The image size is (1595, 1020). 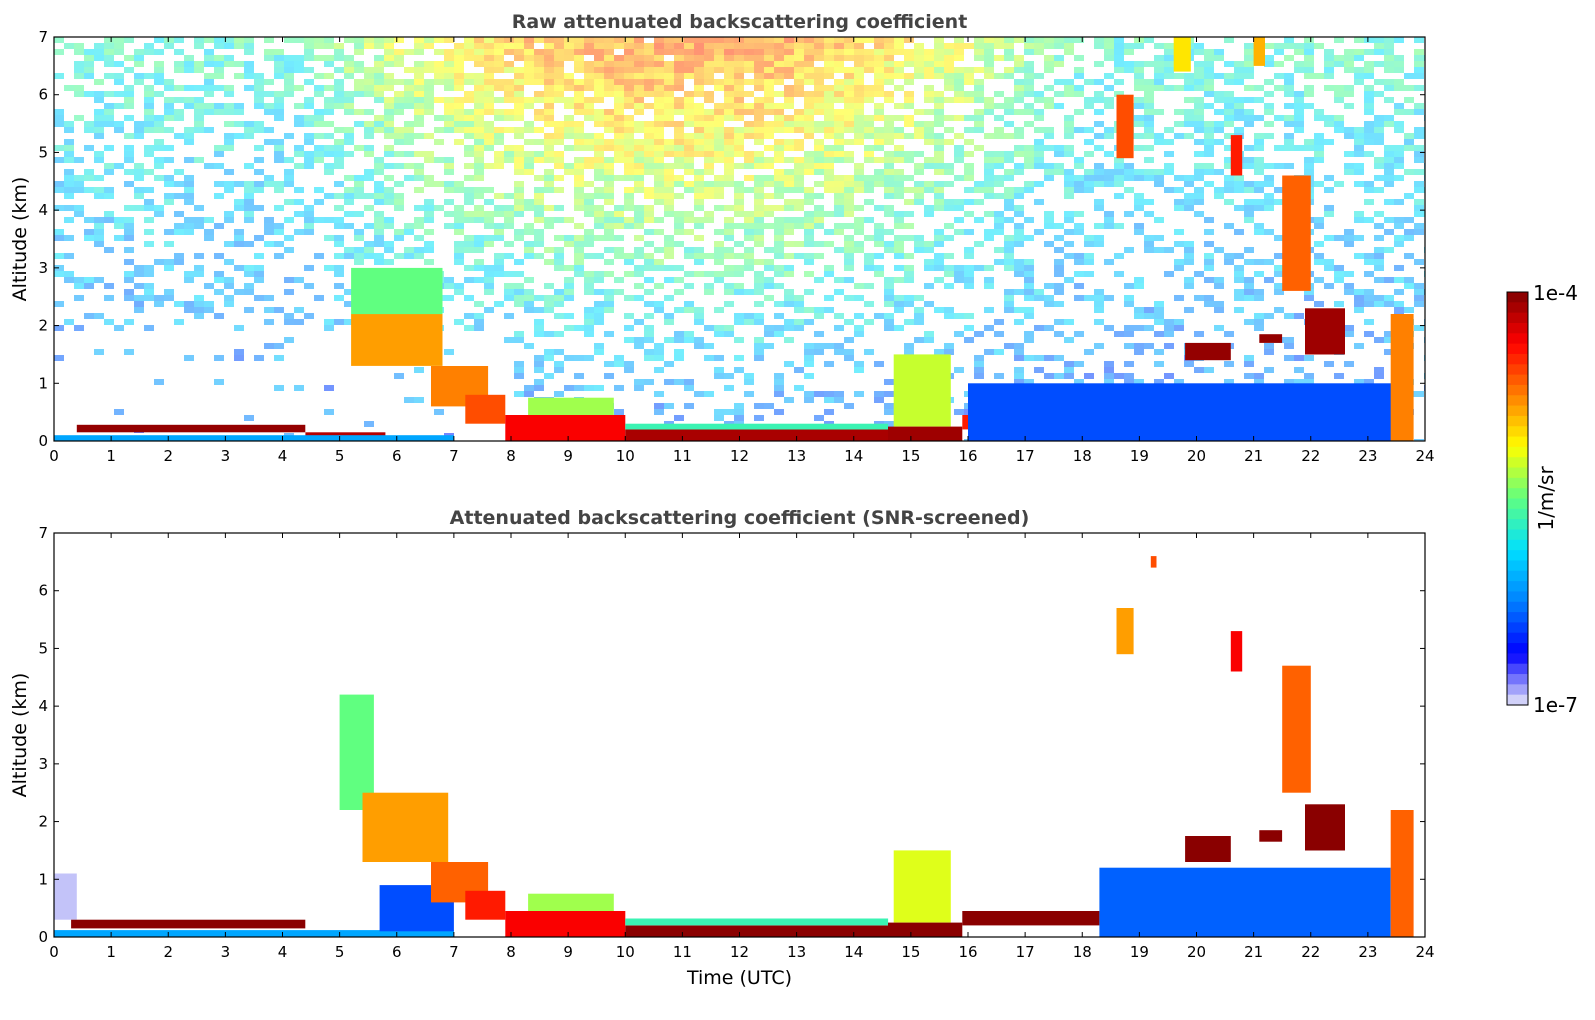 What do you see at coordinates (1253, 456) in the screenshot?
I see `x-tick-label: 21` at bounding box center [1253, 456].